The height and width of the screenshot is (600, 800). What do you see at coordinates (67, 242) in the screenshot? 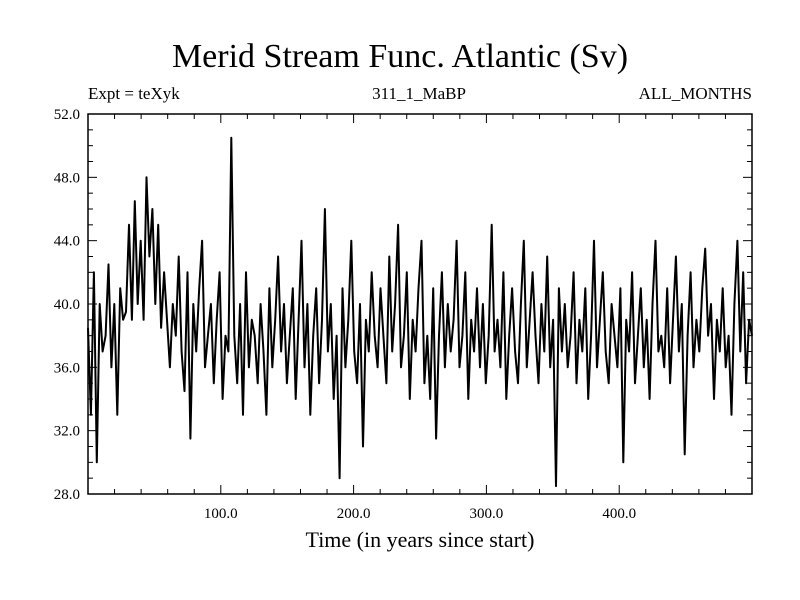
I see `y-tick-label: 44.0` at bounding box center [67, 242].